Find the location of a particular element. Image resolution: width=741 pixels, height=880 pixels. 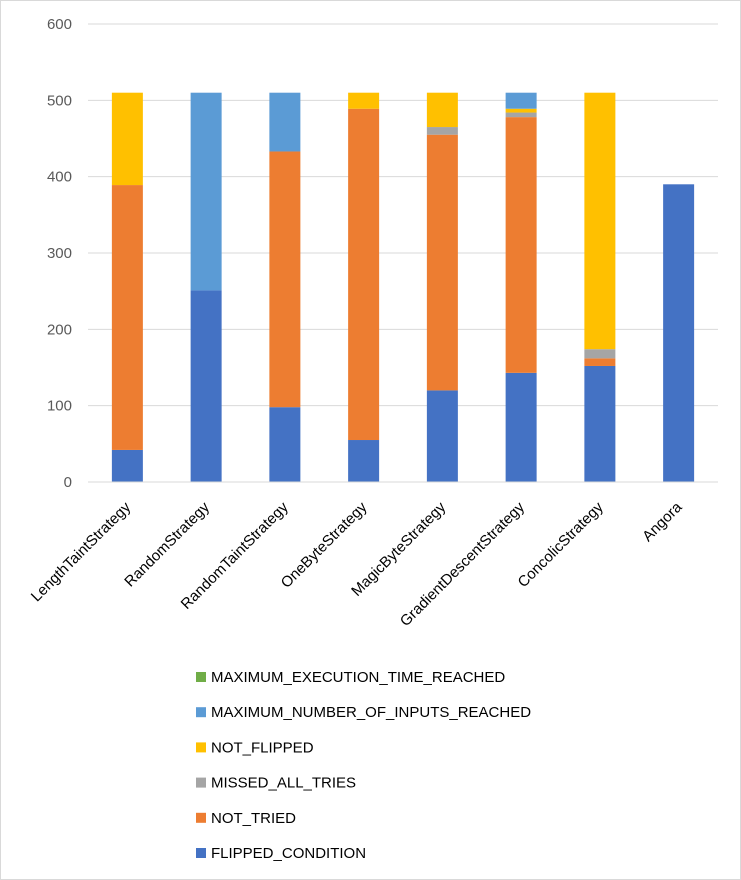

bar-segment-ConcolicStrategy-FLIPPED_CONDITION is located at coordinates (600, 423).